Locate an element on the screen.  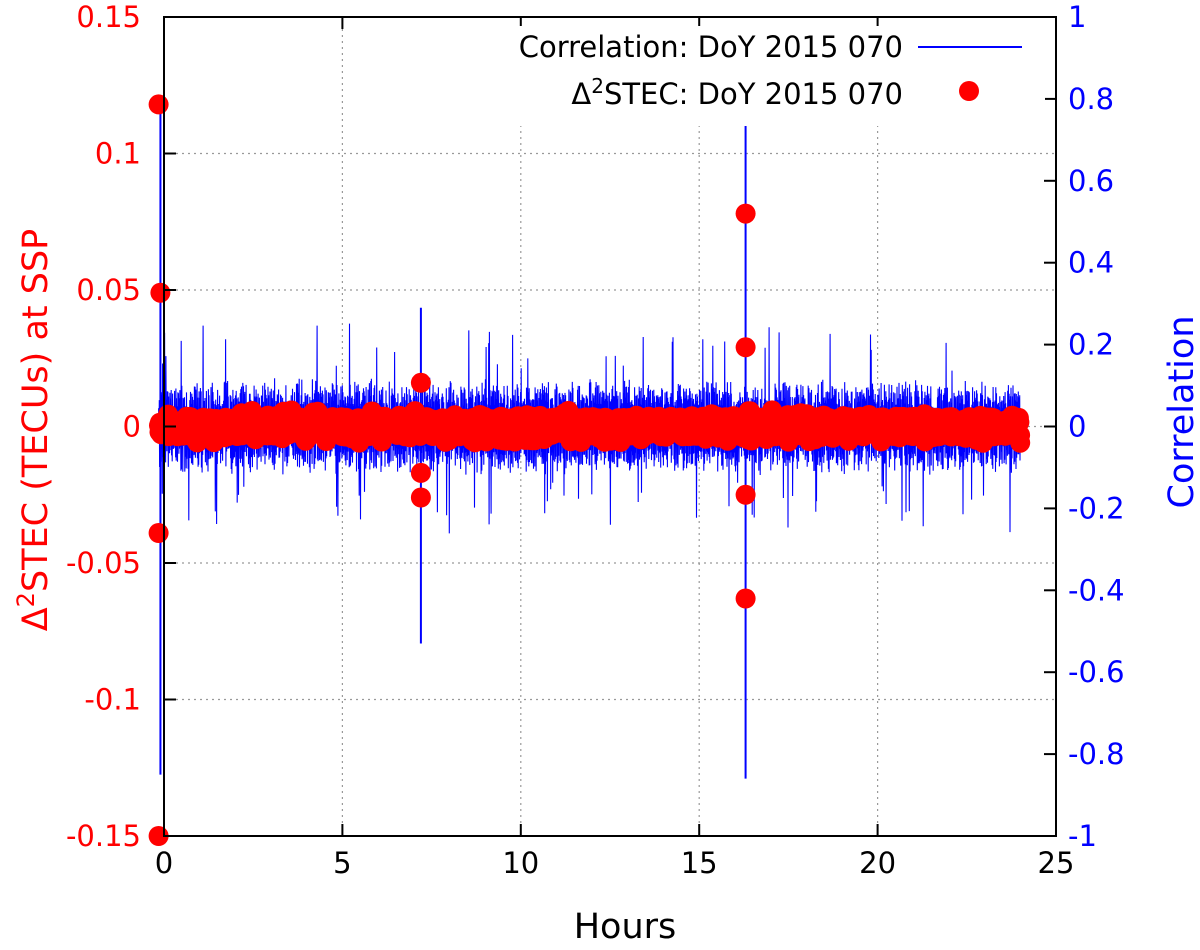
y-left-tick-label: 0.1 is located at coordinates (118, 154).